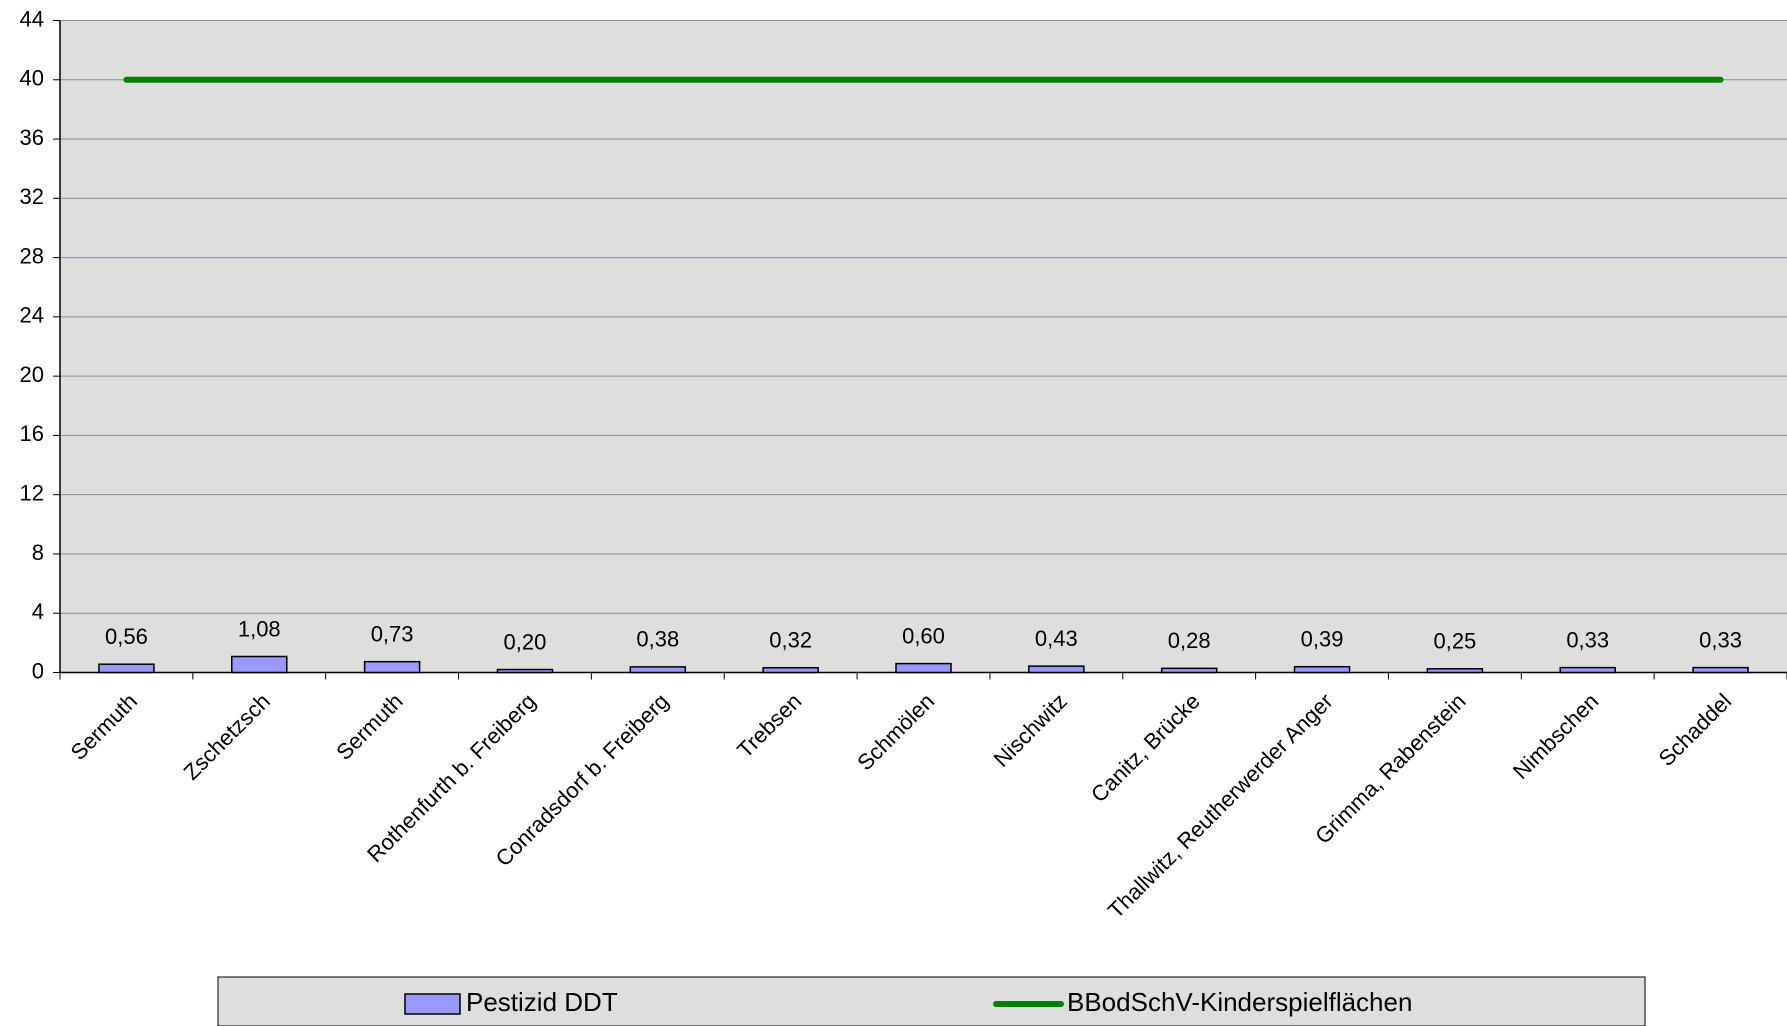 The image size is (1787, 1026). I want to click on legend-swatch, so click(432, 1004).